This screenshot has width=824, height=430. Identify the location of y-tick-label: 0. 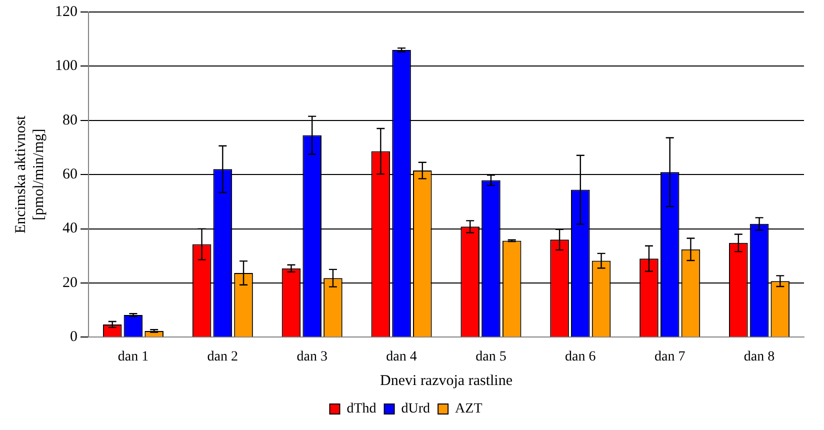
(74, 337).